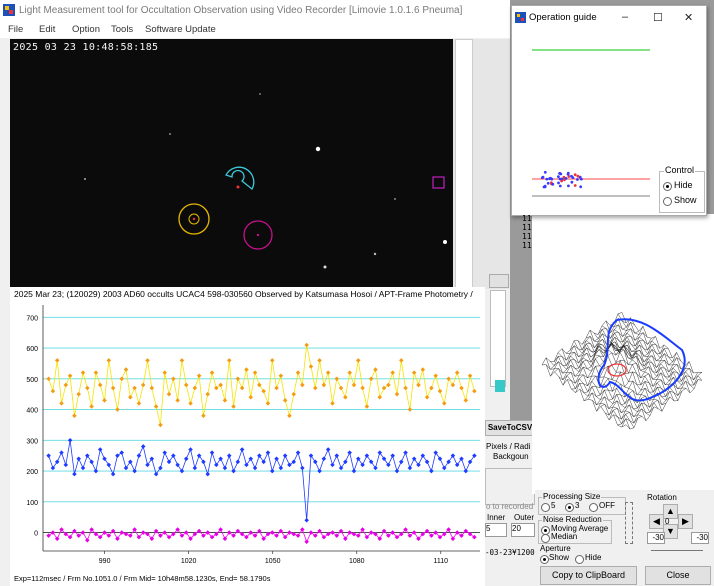 This screenshot has width=714, height=586. I want to click on side-indicator, so click(500, 386).